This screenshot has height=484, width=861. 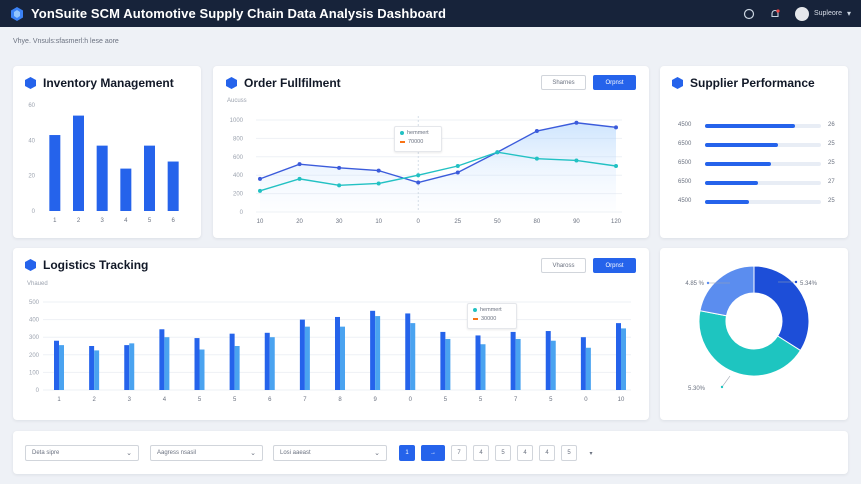 I want to click on inventory-chart: 60 40 20 0 1 2 3 4 5 6, so click(x=103, y=163).